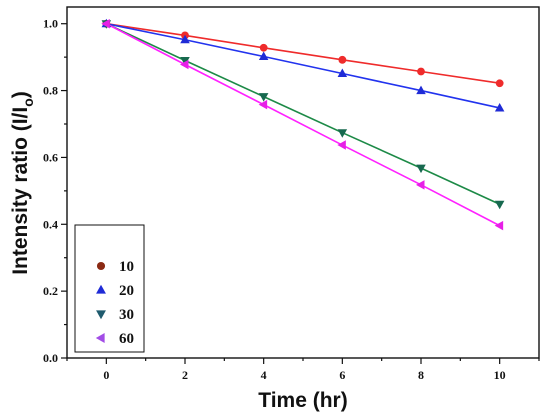 The height and width of the screenshot is (416, 550). I want to click on x-tick-label: 0, so click(106, 375).